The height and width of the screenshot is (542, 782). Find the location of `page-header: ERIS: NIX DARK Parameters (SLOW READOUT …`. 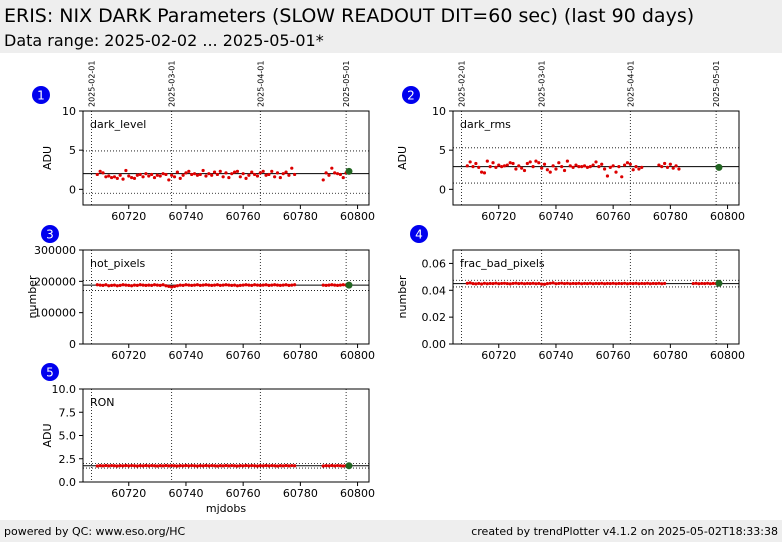

page-header: ERIS: NIX DARK Parameters (SLOW READOUT … is located at coordinates (391, 26).